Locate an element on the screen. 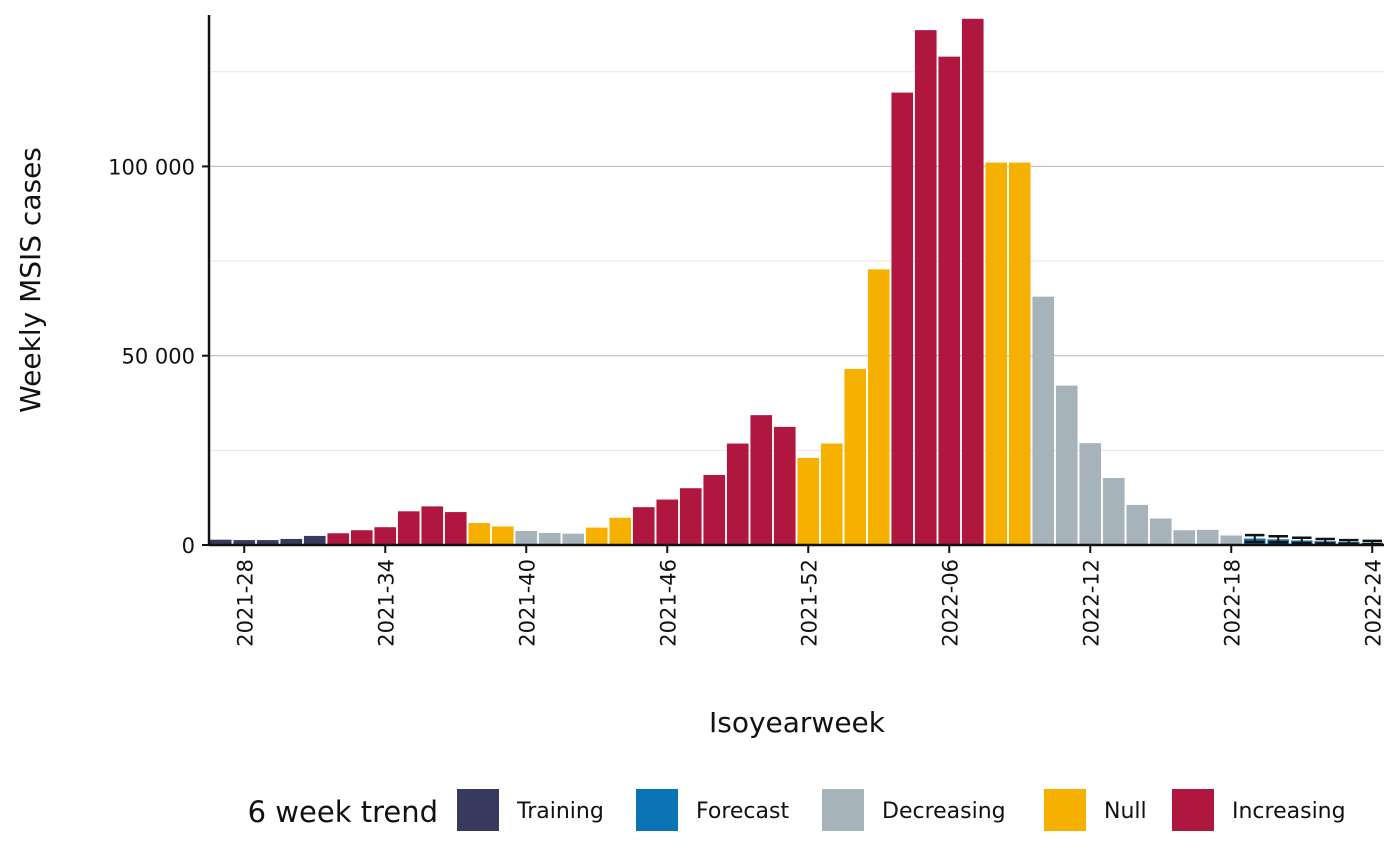  legend-item-decreasing: Decreasing is located at coordinates (914, 810).